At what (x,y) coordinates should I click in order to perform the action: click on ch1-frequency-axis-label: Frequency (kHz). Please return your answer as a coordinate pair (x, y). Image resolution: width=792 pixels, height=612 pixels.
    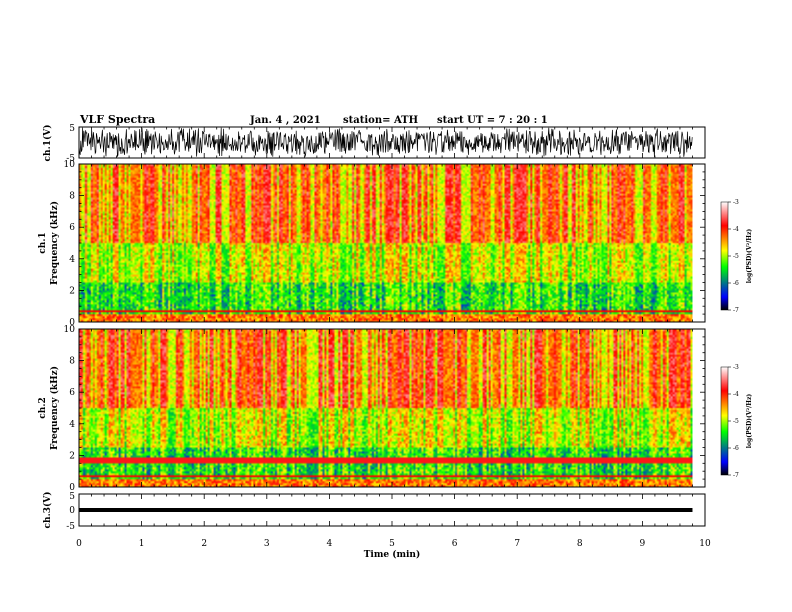
    Looking at the image, I should click on (54, 243).